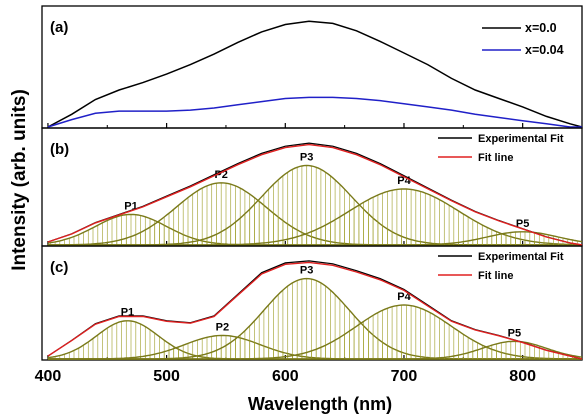 The image size is (584, 416). Describe the element at coordinates (314, 112) in the screenshot. I see `series-line-x004` at that location.